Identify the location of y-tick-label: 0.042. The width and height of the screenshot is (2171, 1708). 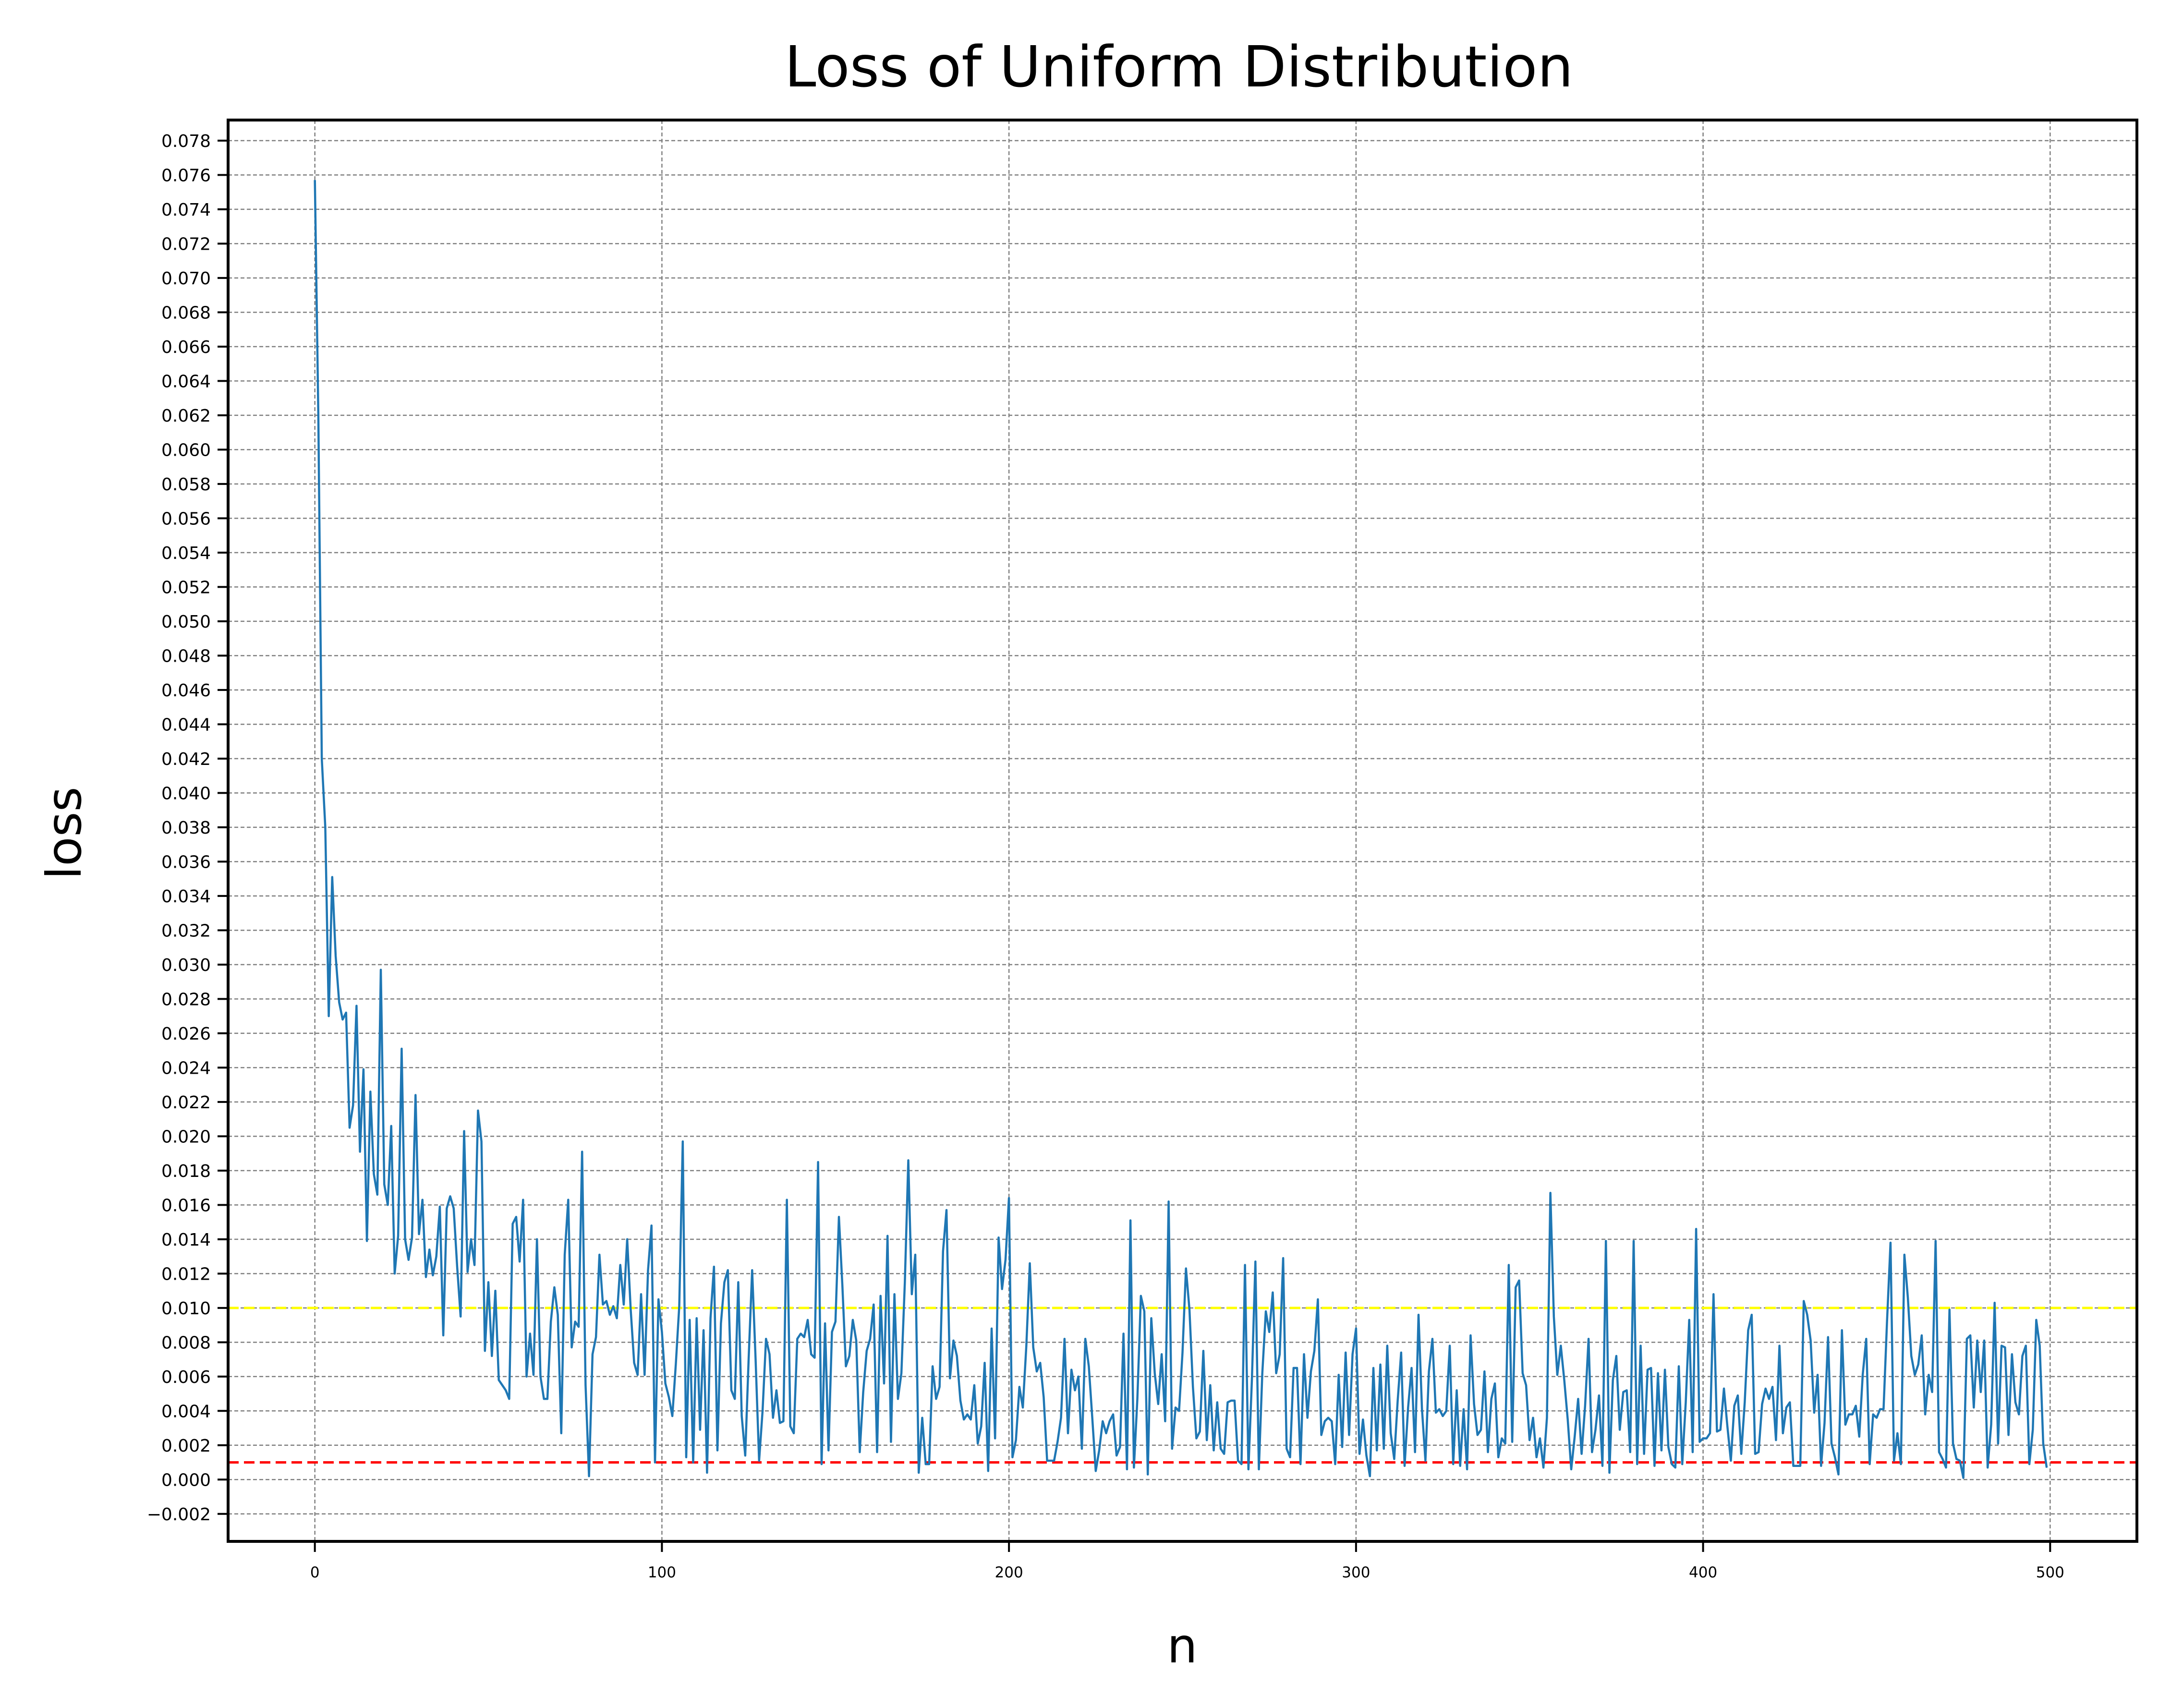
(186, 759).